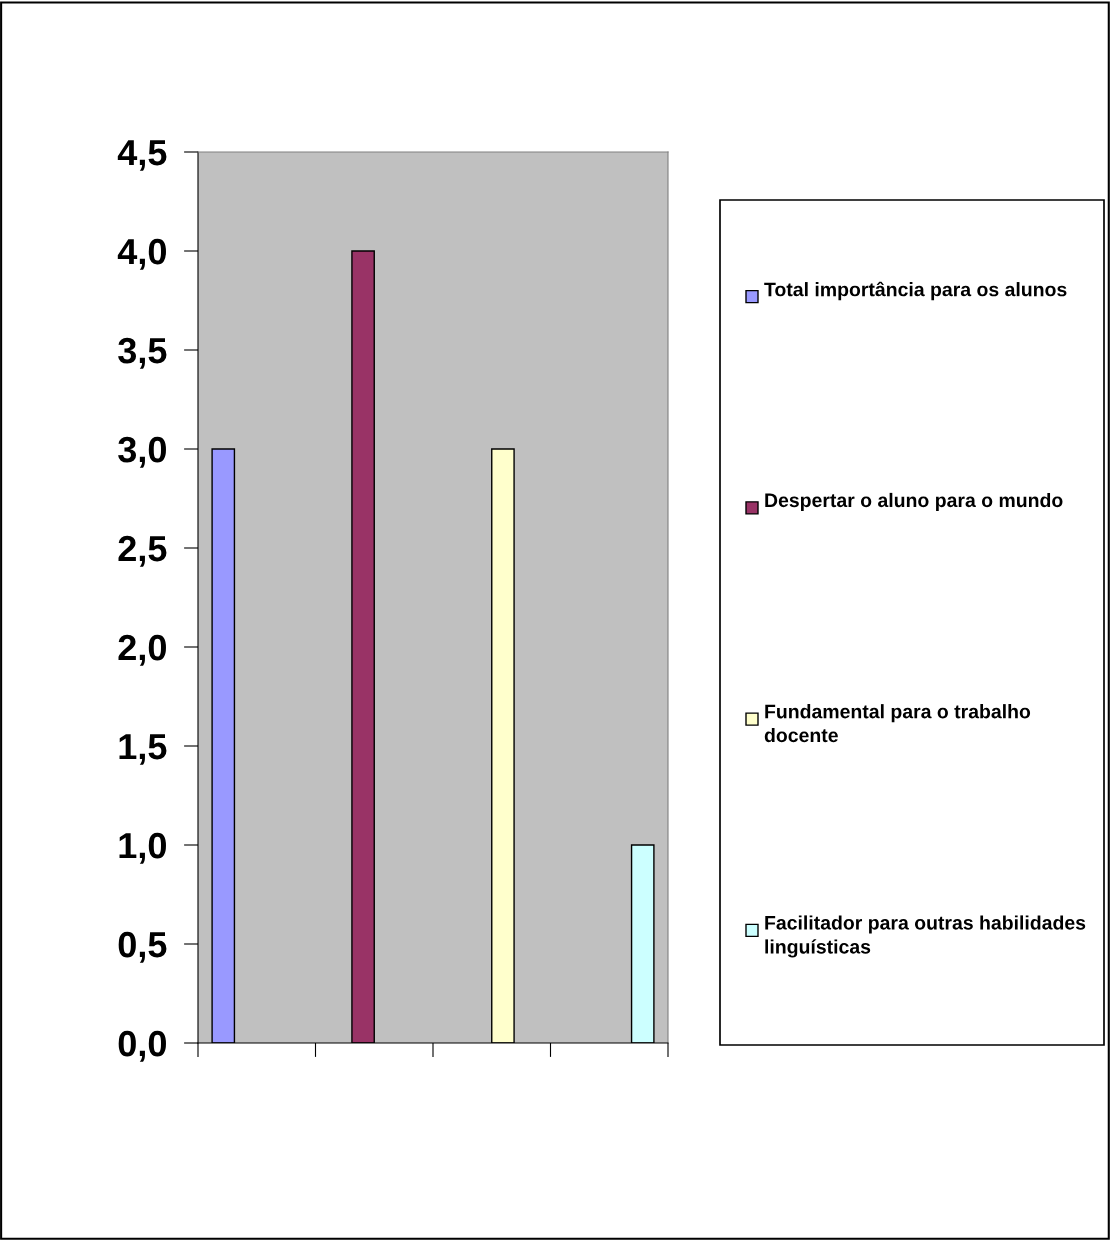  Describe the element at coordinates (143, 749) in the screenshot. I see `y-tick-label: 1,5` at that location.